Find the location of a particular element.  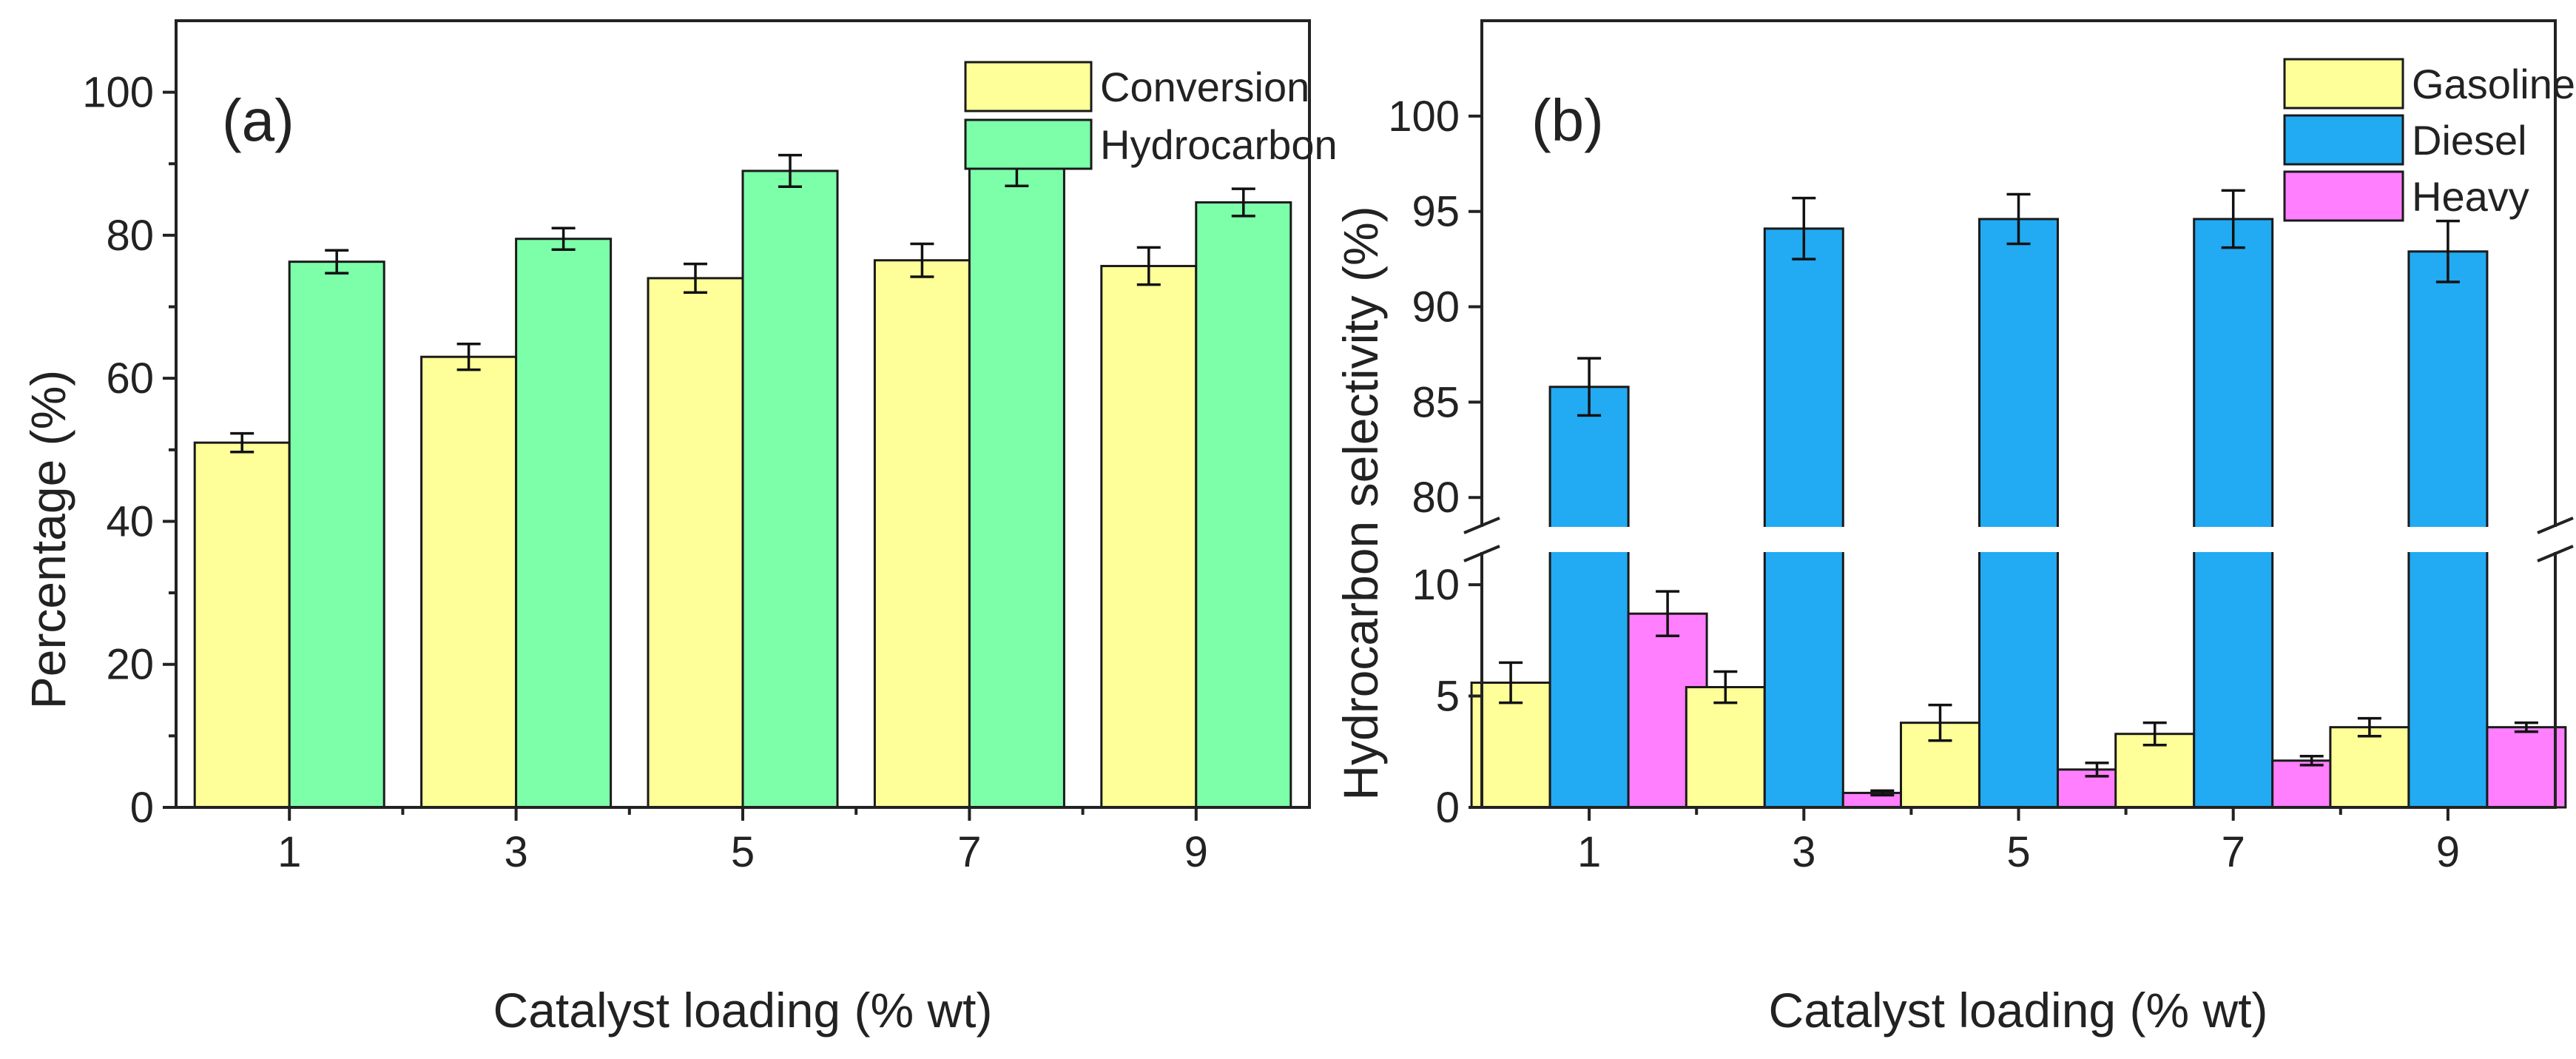

y-tick-label-b-10: 10 is located at coordinates (1436, 585).